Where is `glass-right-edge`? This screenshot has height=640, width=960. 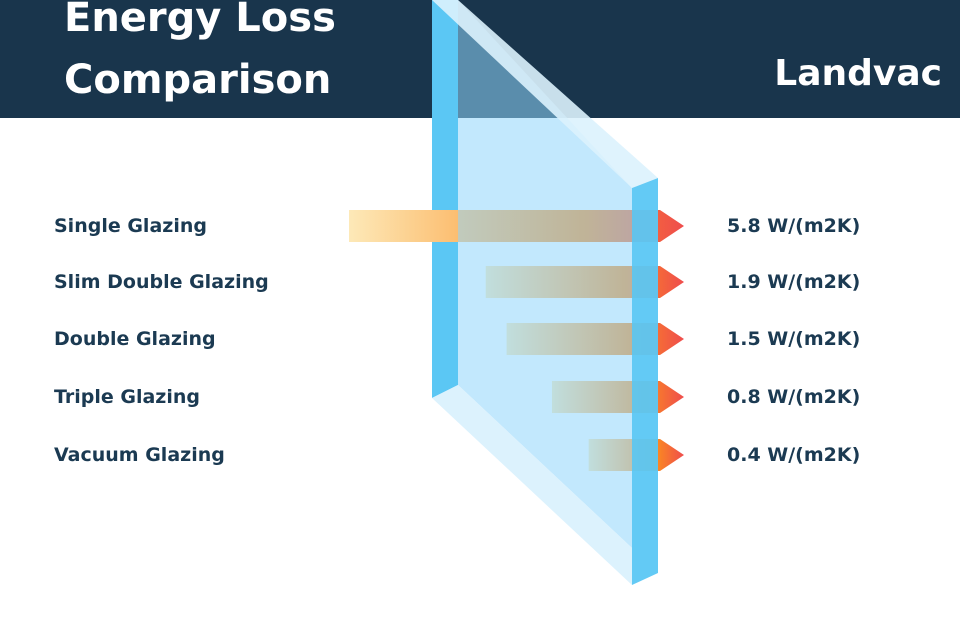
glass-right-edge is located at coordinates (645, 381).